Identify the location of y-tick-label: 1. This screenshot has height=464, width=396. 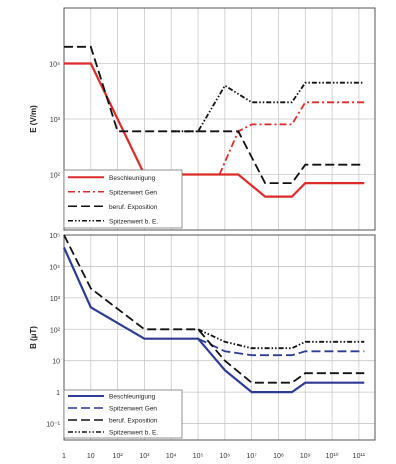
(58, 393).